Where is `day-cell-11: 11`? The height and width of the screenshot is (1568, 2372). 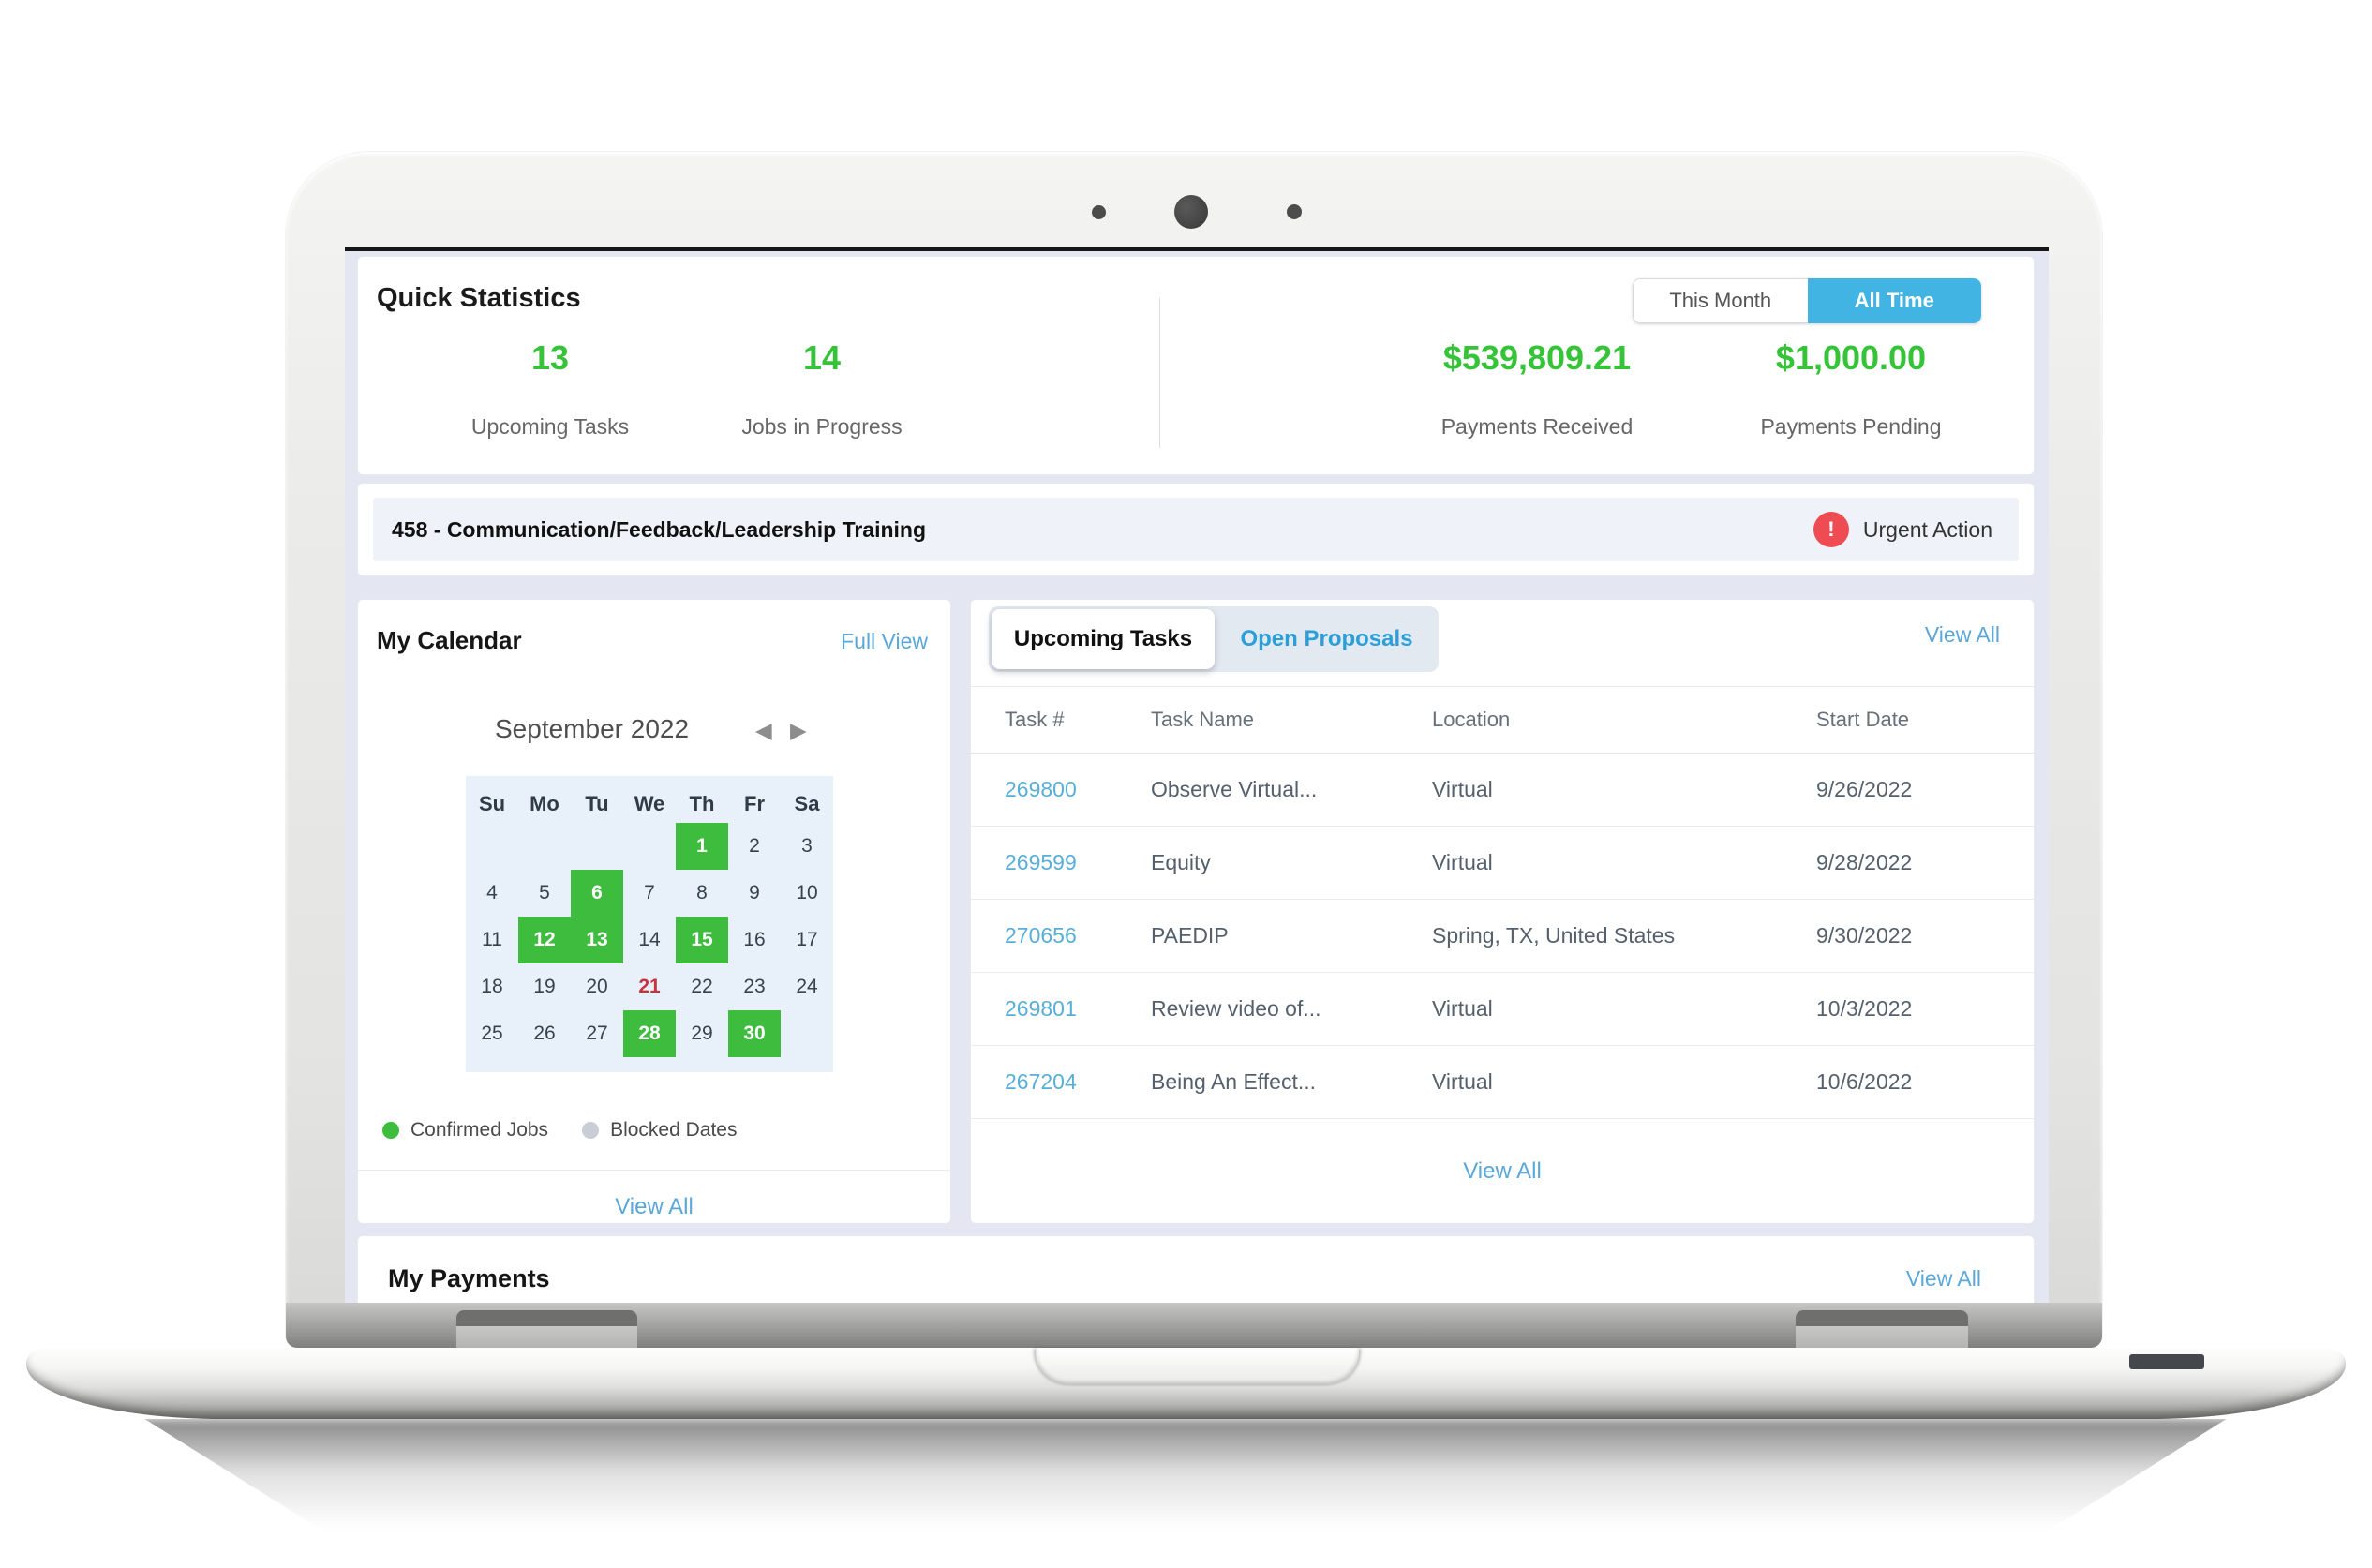
day-cell-11: 11 is located at coordinates (492, 940).